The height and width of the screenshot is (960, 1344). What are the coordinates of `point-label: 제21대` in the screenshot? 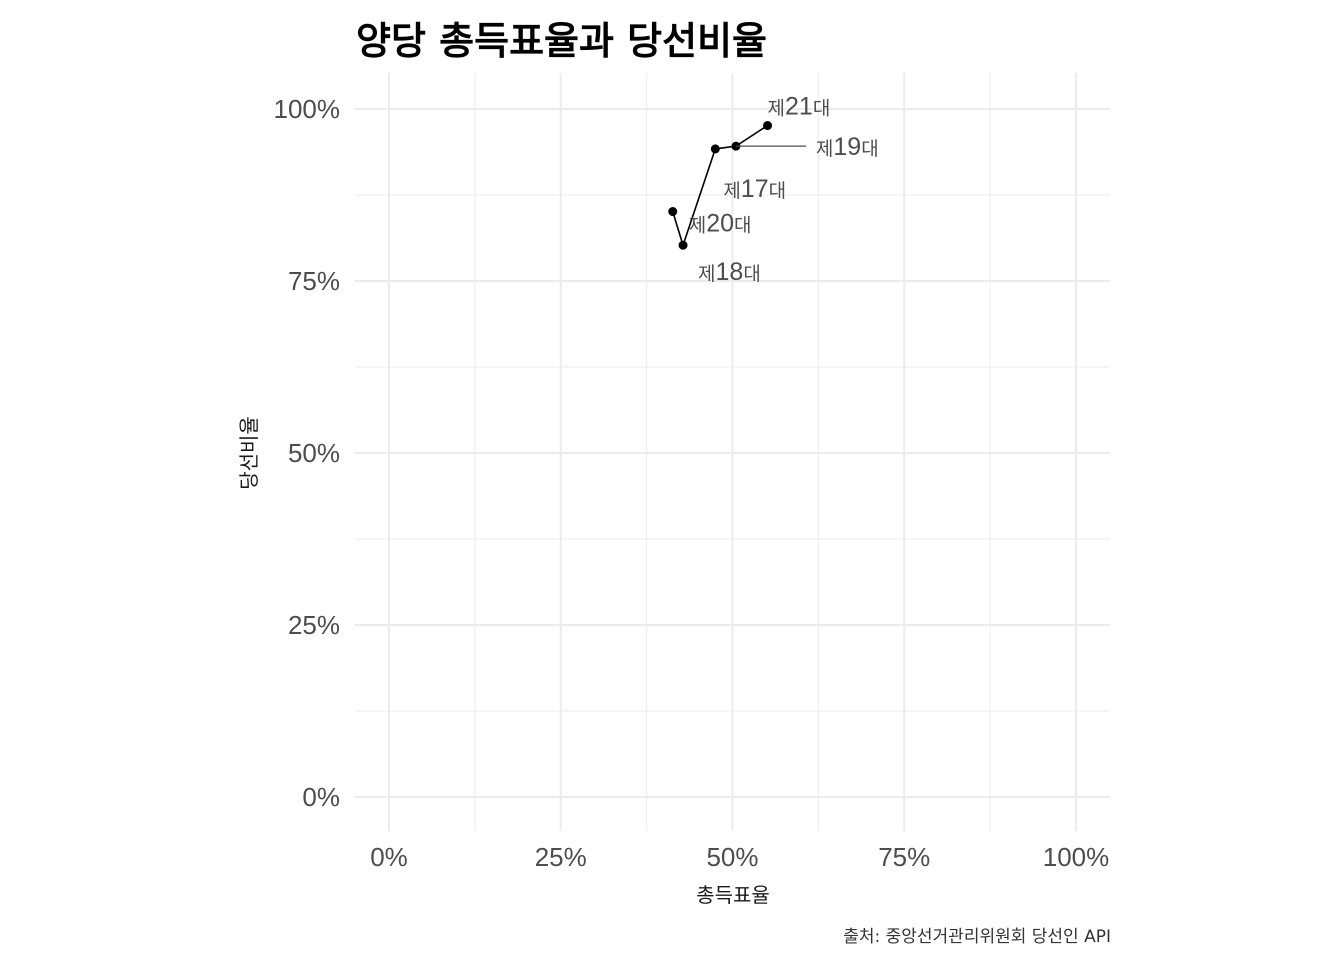 It's located at (799, 107).